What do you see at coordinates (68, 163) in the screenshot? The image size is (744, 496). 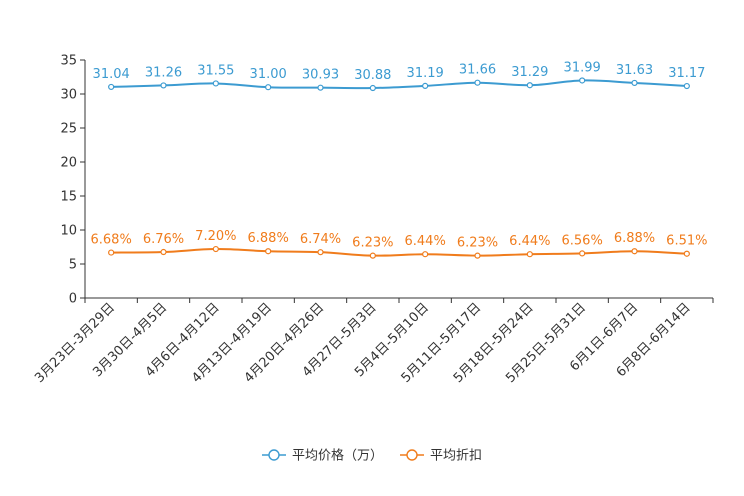 I see `y-tick-label: 20` at bounding box center [68, 163].